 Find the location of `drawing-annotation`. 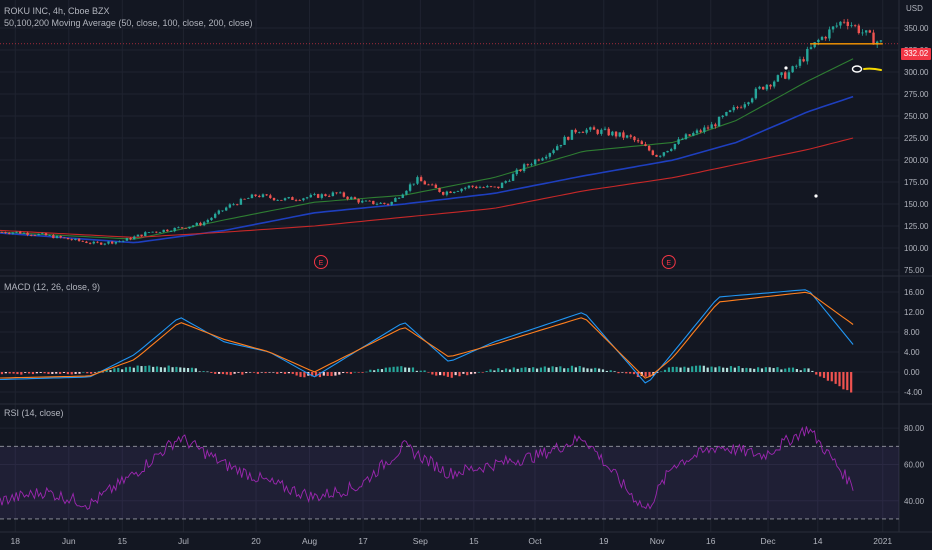

drawing-annotation is located at coordinates (833, 131).